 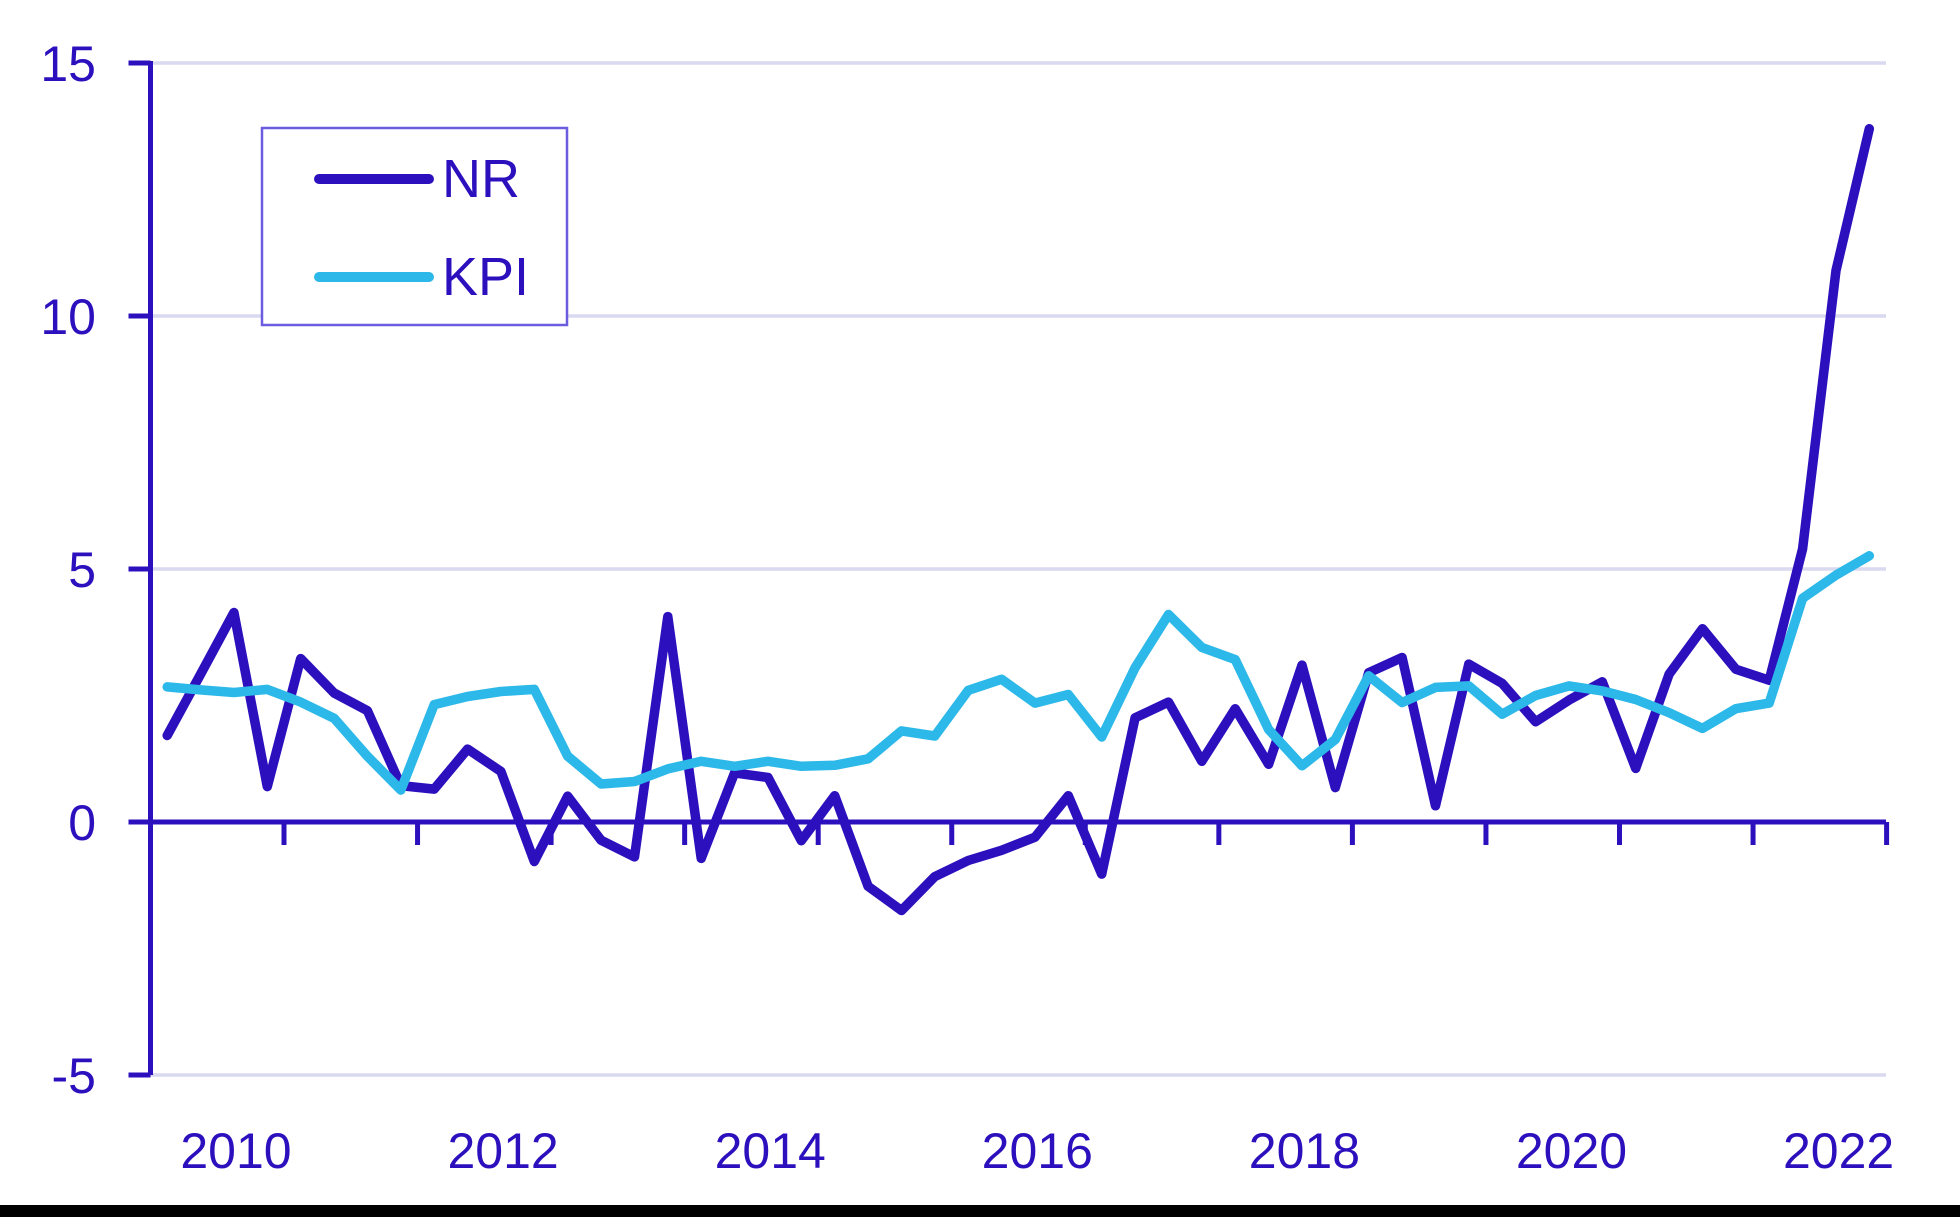 I want to click on y-axis-labels: 15 10 5 0 -5, so click(x=68, y=570).